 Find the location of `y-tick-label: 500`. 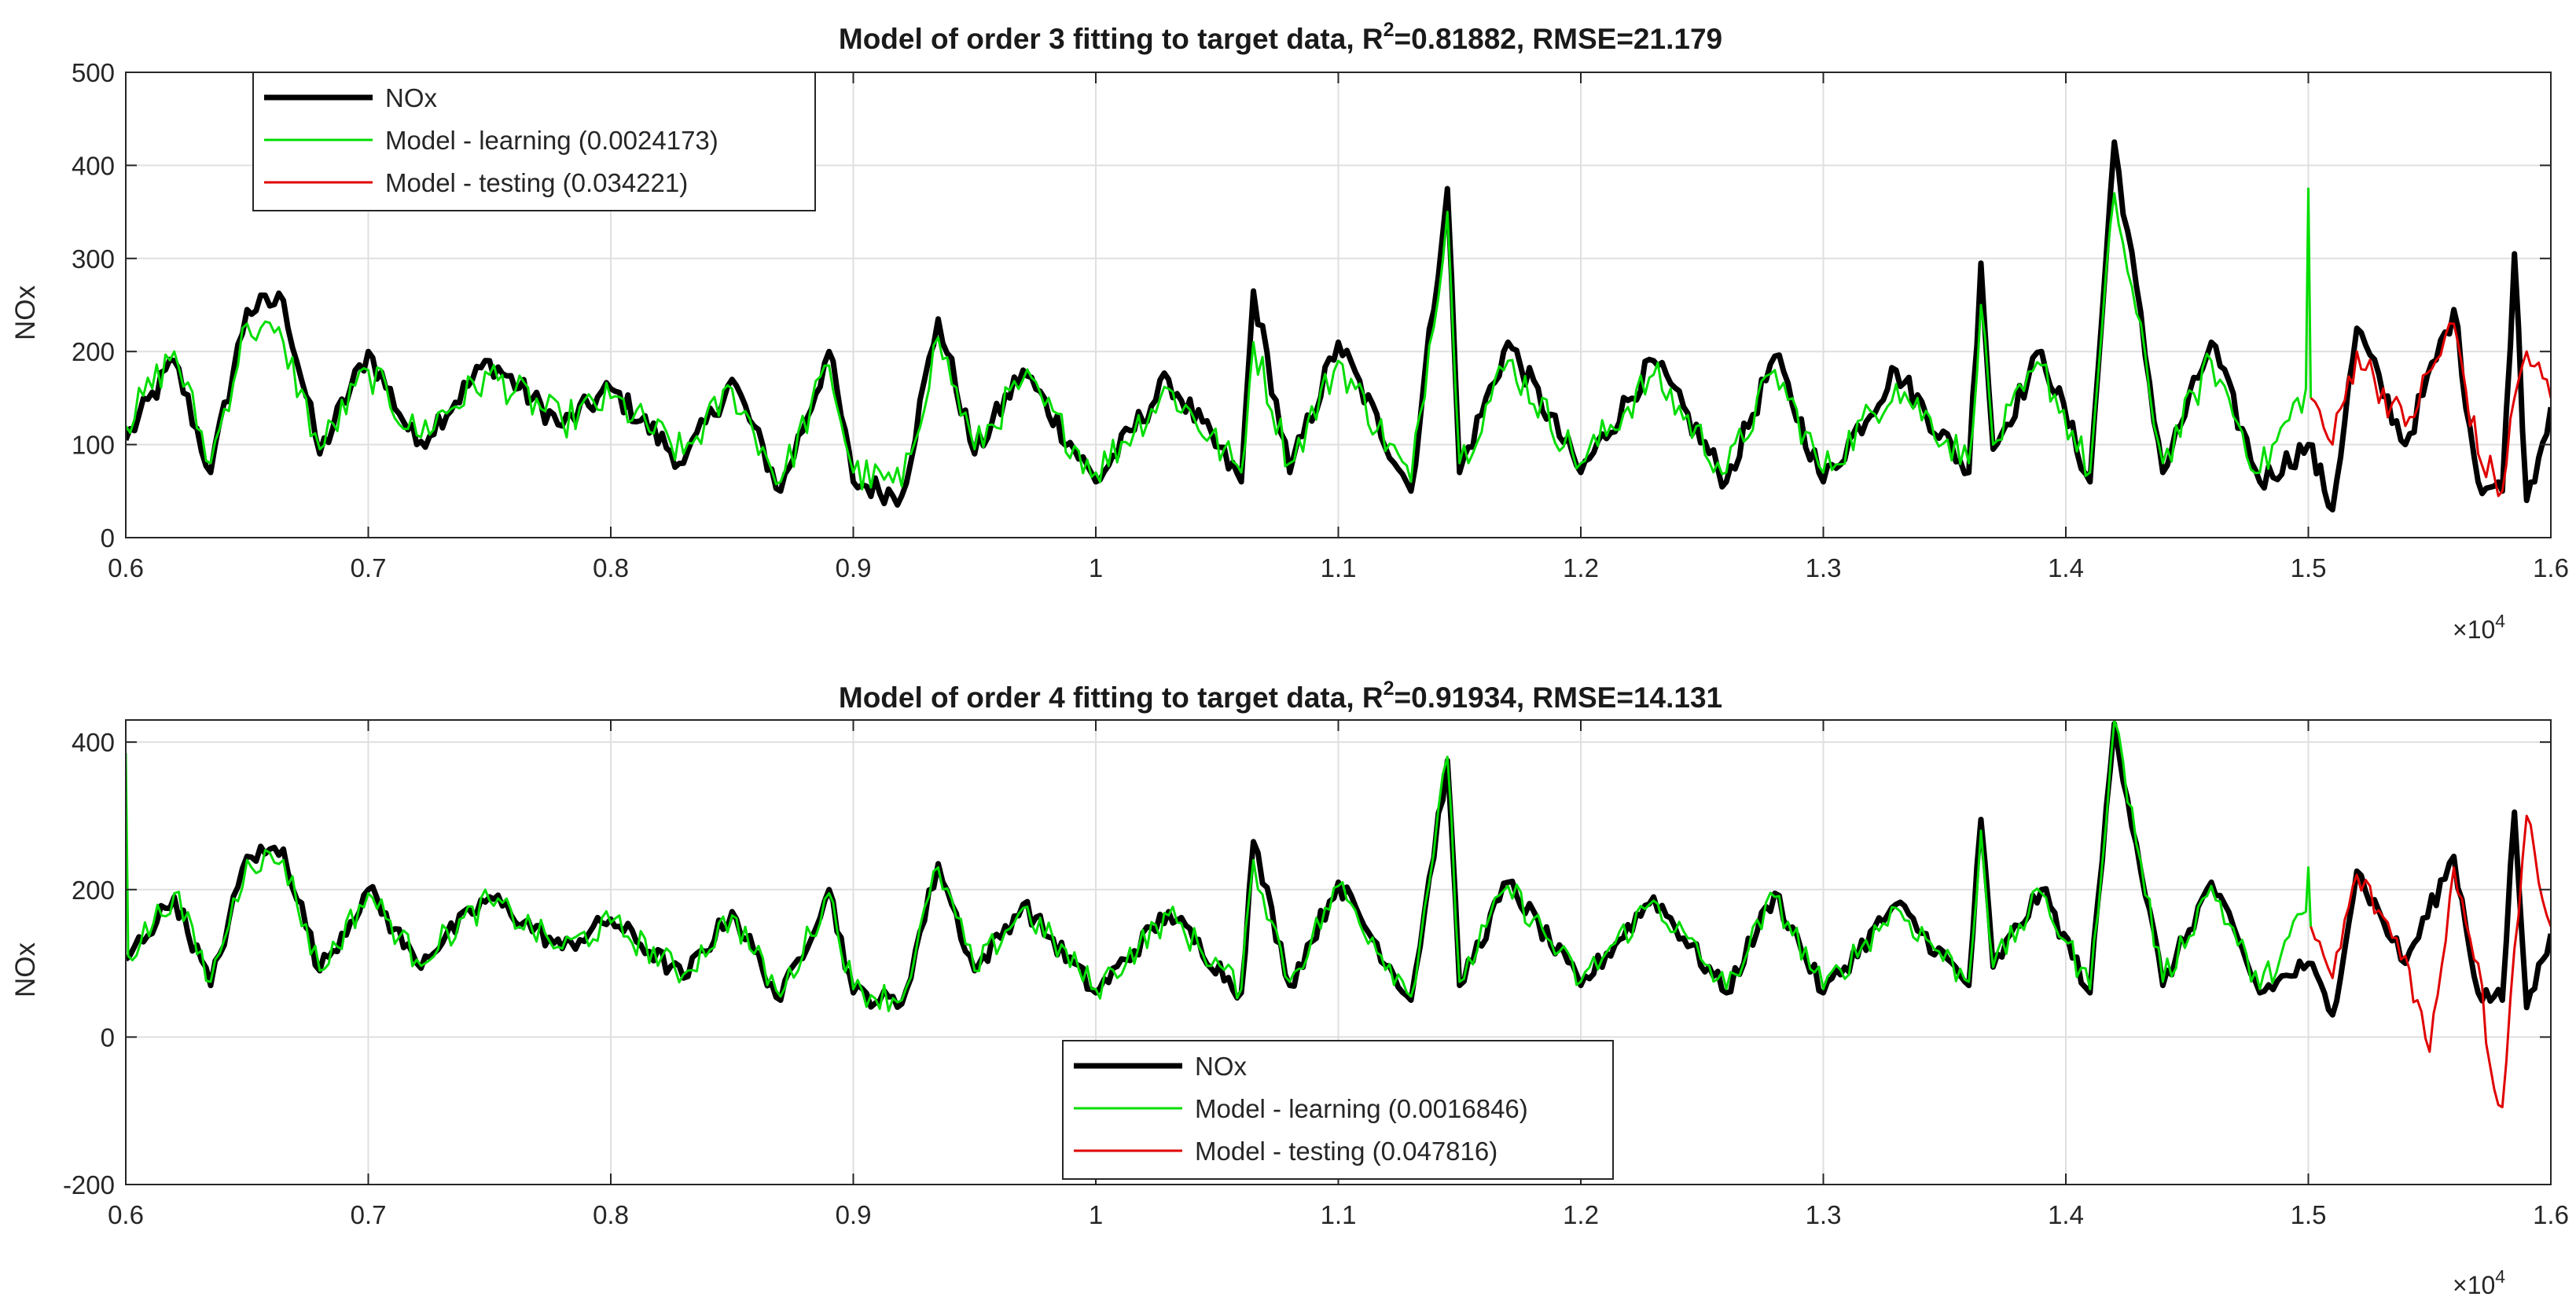

y-tick-label: 500 is located at coordinates (93, 72).